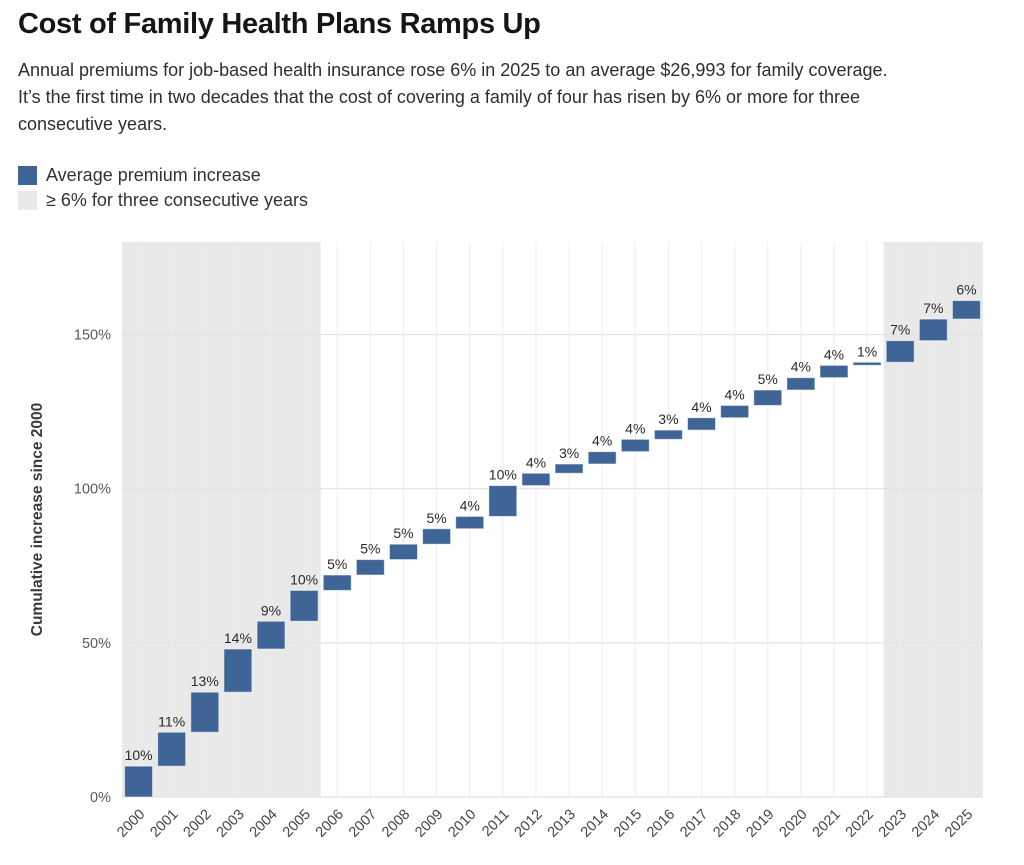  What do you see at coordinates (602, 441) in the screenshot?
I see `bar-label-2014: 4%` at bounding box center [602, 441].